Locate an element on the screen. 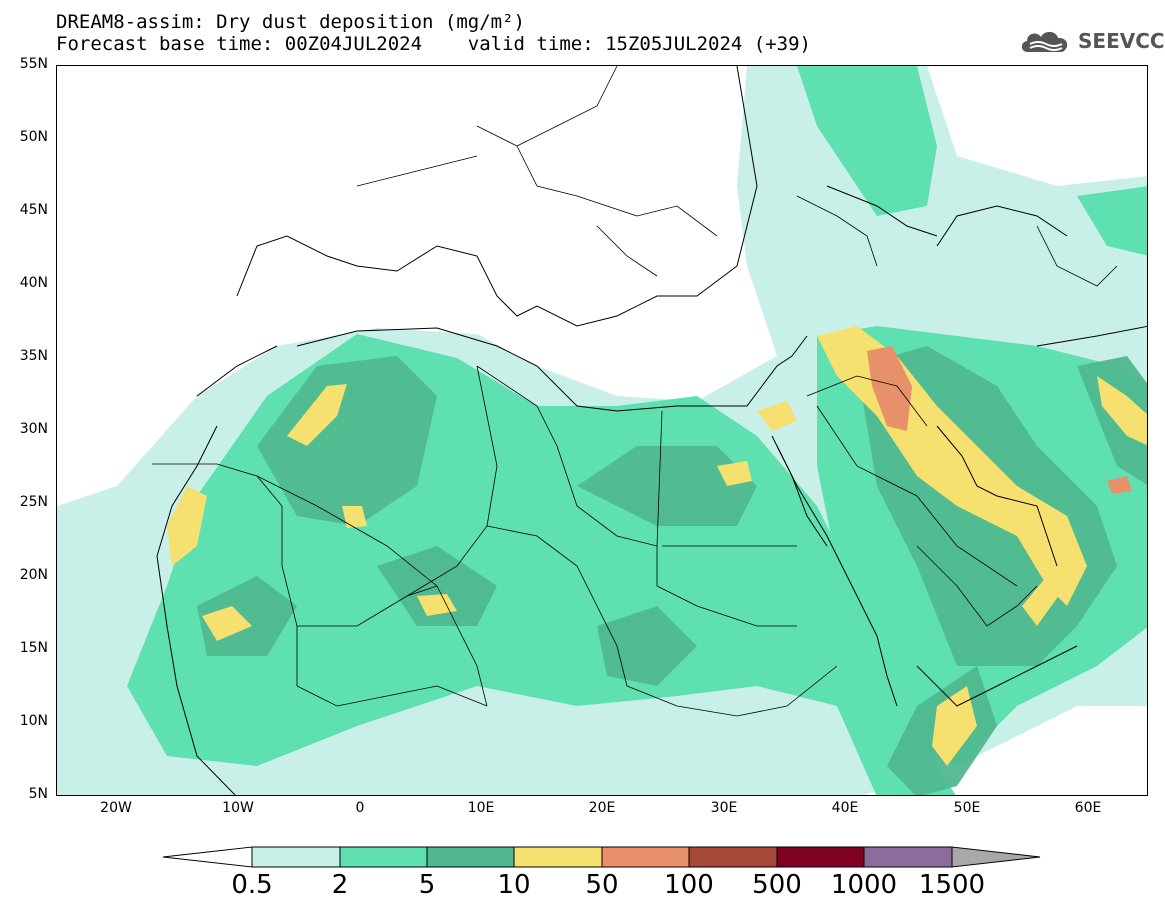 This screenshot has width=1165, height=907. colorbar-over-arrow is located at coordinates (996, 857).